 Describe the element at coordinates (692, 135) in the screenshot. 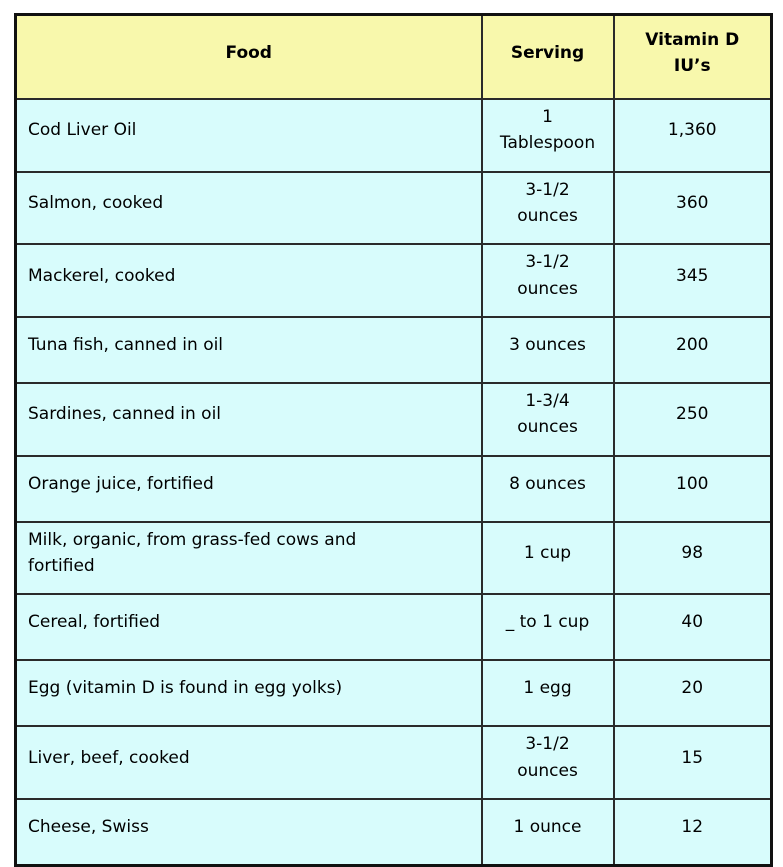

I see `vitamin-d-cell: 1,360` at that location.